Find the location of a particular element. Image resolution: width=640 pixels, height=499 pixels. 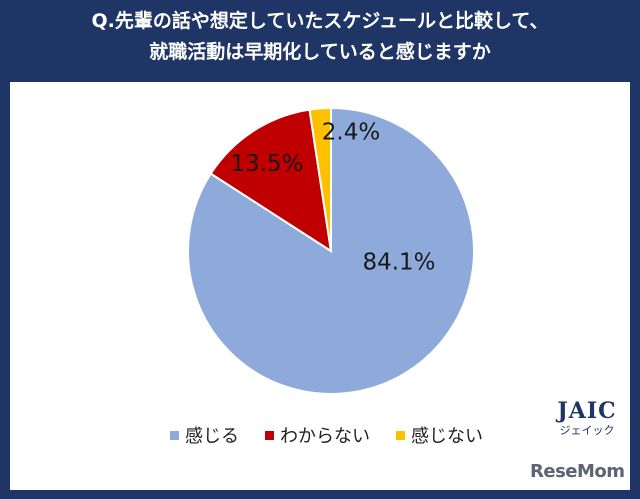

legend-item-0: 感じる is located at coordinates (204, 435).